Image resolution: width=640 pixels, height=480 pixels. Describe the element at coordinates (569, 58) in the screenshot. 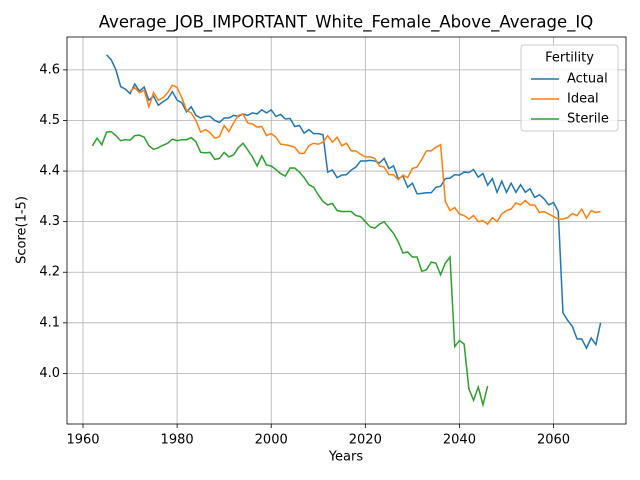

I see `legend-title: Fertility` at that location.